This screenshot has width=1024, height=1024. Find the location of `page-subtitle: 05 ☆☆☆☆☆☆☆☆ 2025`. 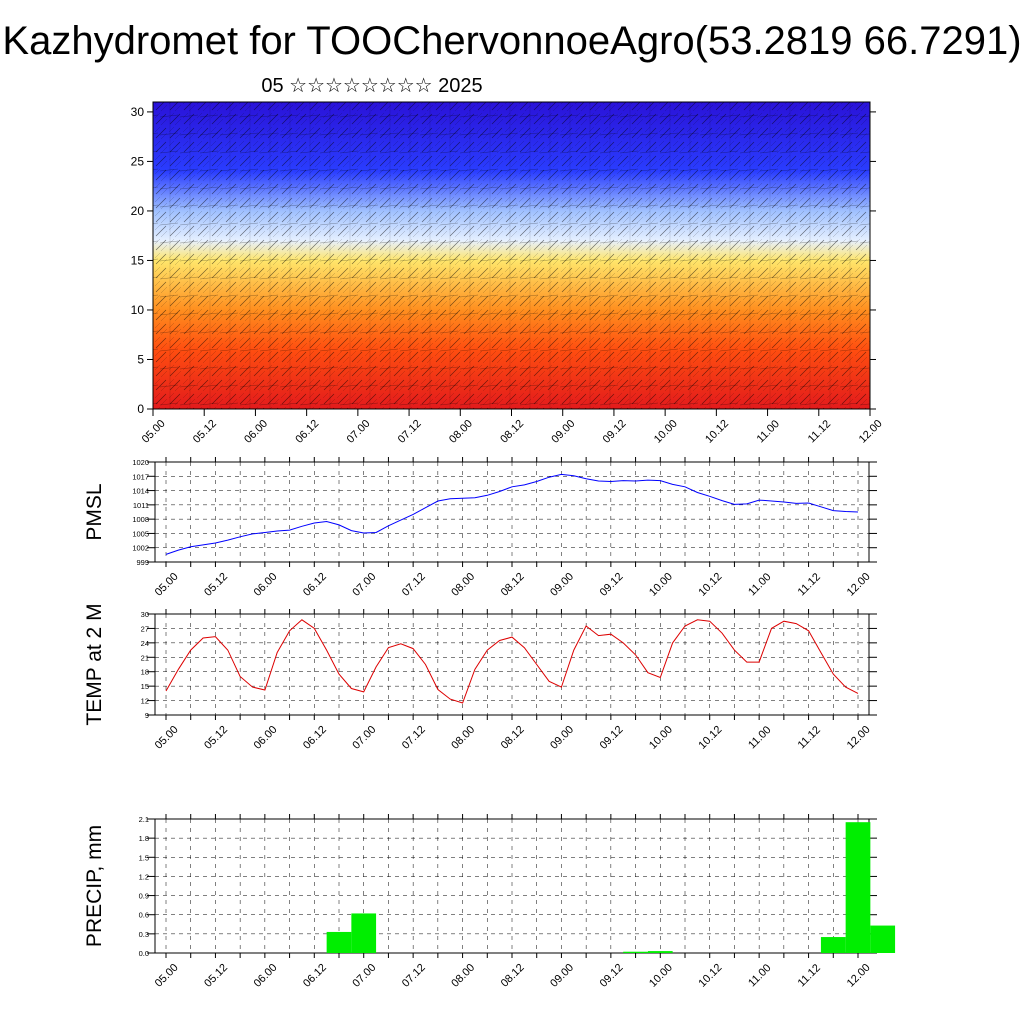

page-subtitle: 05 ☆☆☆☆☆☆☆☆ 2025 is located at coordinates (371, 86).